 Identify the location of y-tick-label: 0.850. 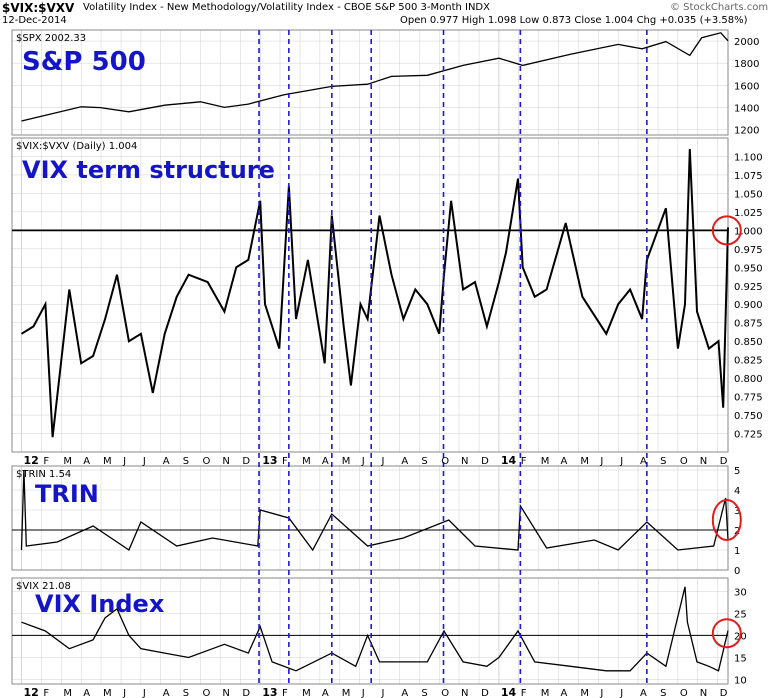
(748, 342).